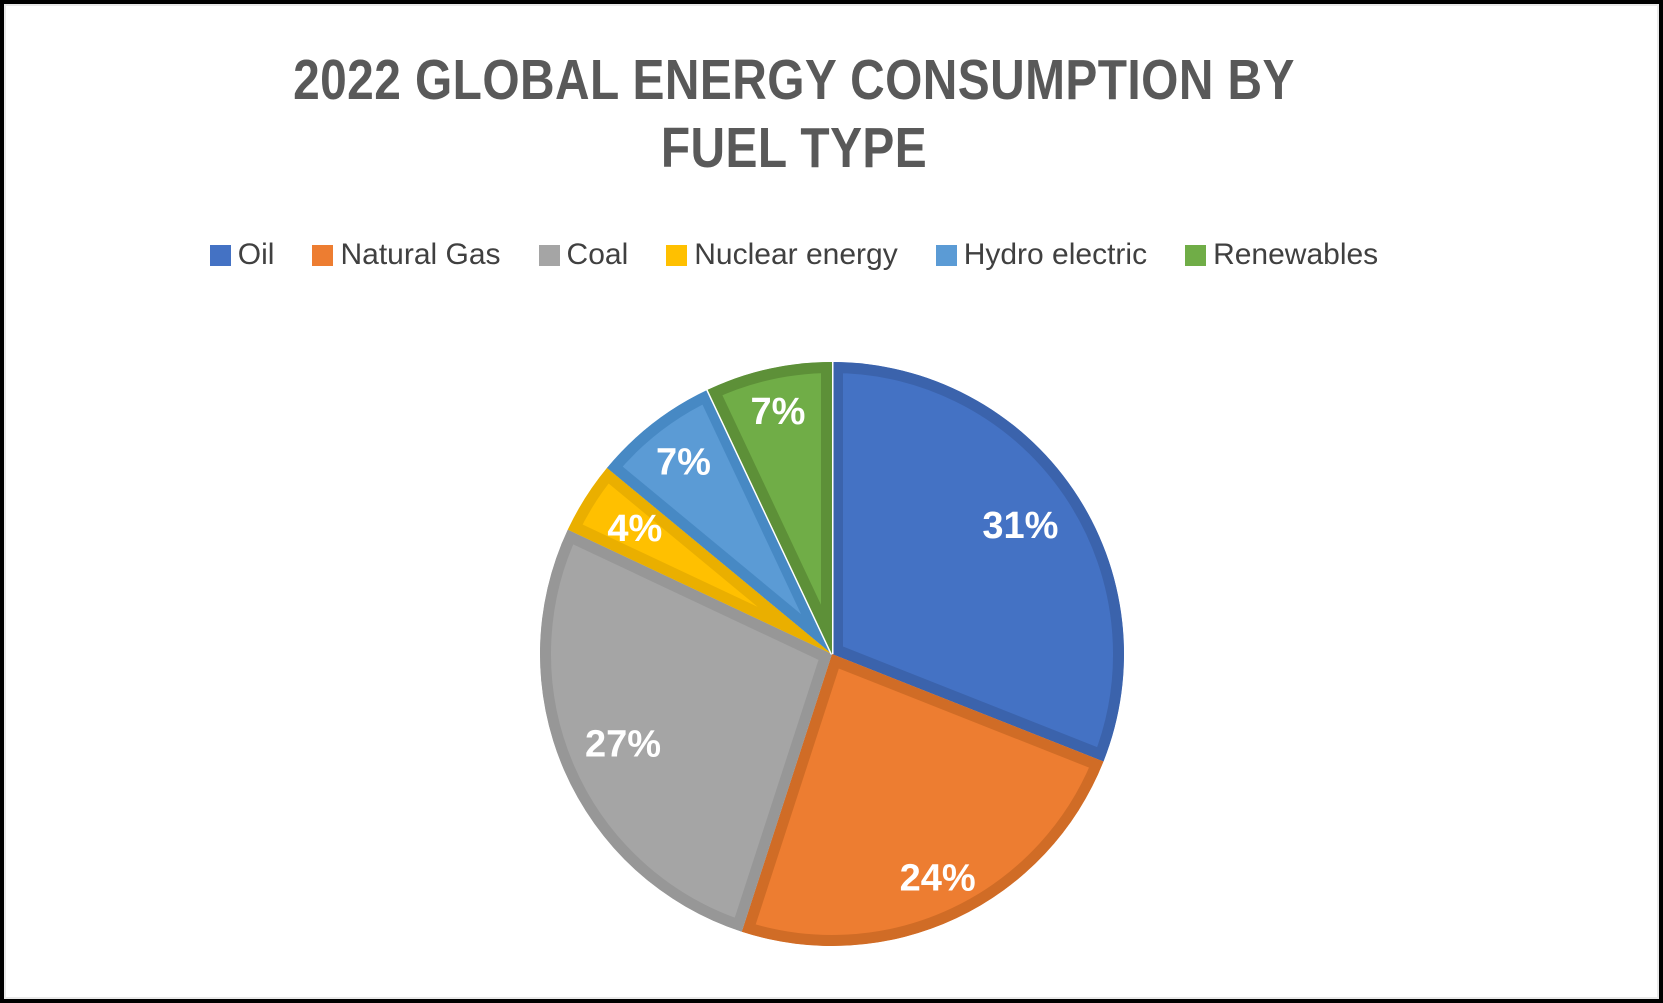 The height and width of the screenshot is (1003, 1663). I want to click on pie-slice-hydro-electric, so click(719, 521).